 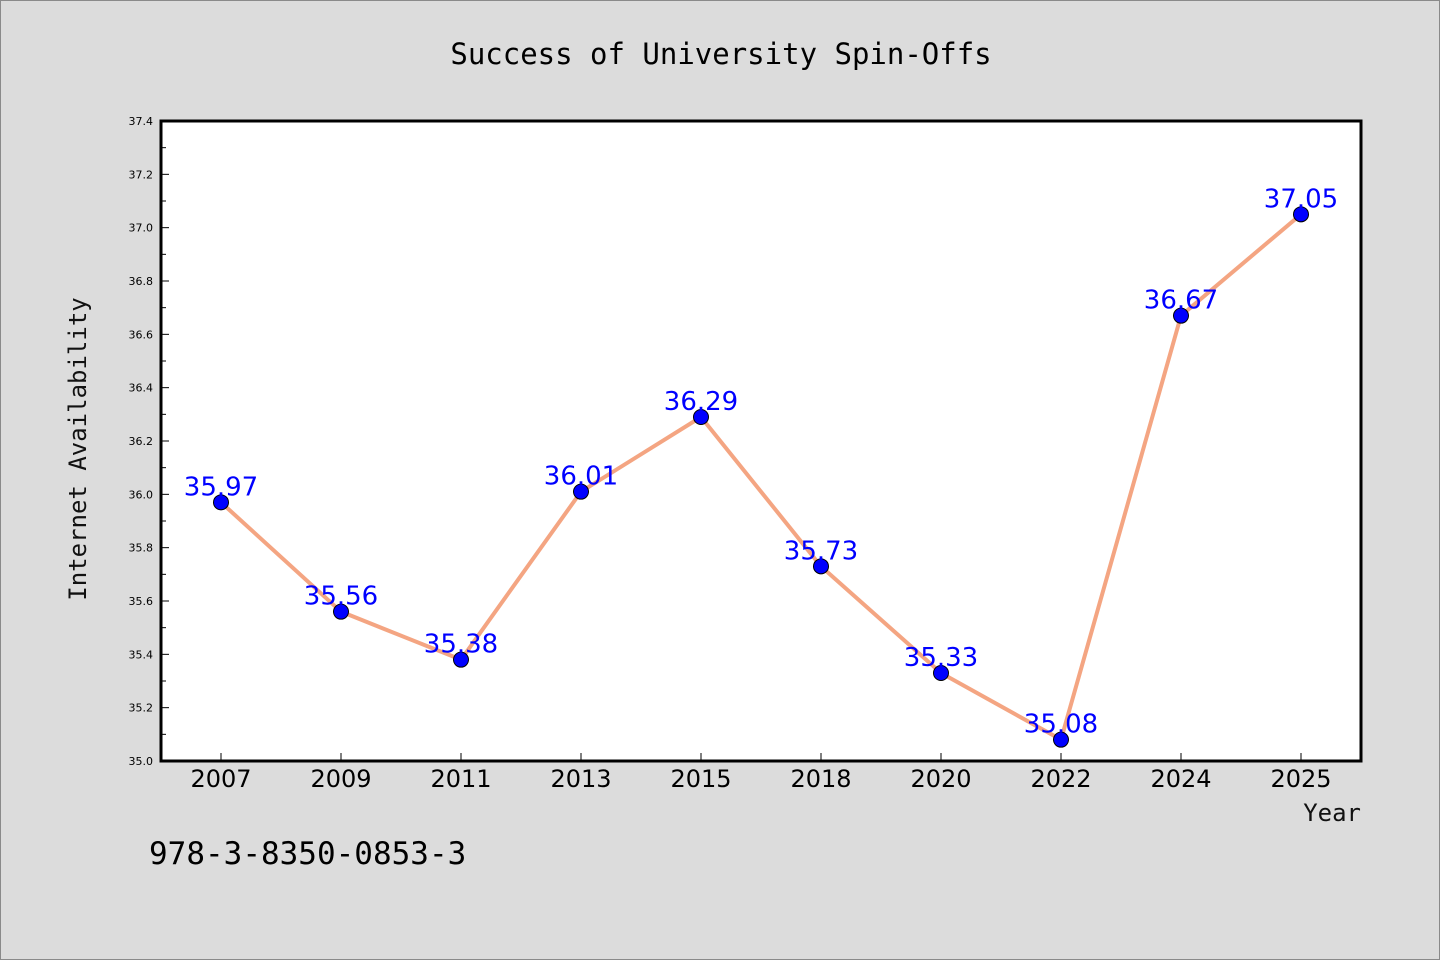 I want to click on data-label: 35.73, so click(x=821, y=551).